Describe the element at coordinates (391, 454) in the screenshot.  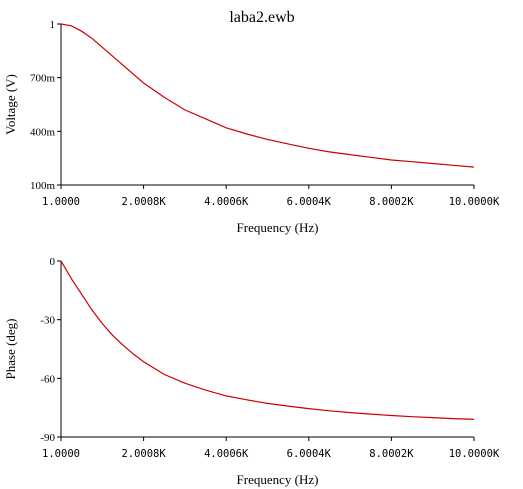
I see `phase-x-tick-label: 8.0002K` at that location.